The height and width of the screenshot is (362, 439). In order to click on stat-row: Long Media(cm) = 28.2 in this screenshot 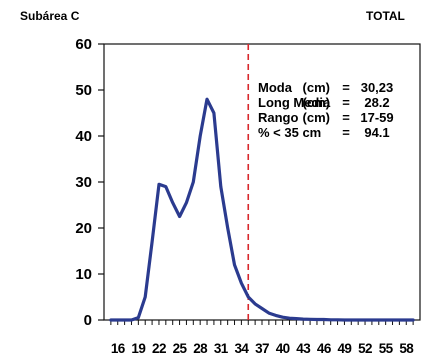, I will do `click(324, 102)`.